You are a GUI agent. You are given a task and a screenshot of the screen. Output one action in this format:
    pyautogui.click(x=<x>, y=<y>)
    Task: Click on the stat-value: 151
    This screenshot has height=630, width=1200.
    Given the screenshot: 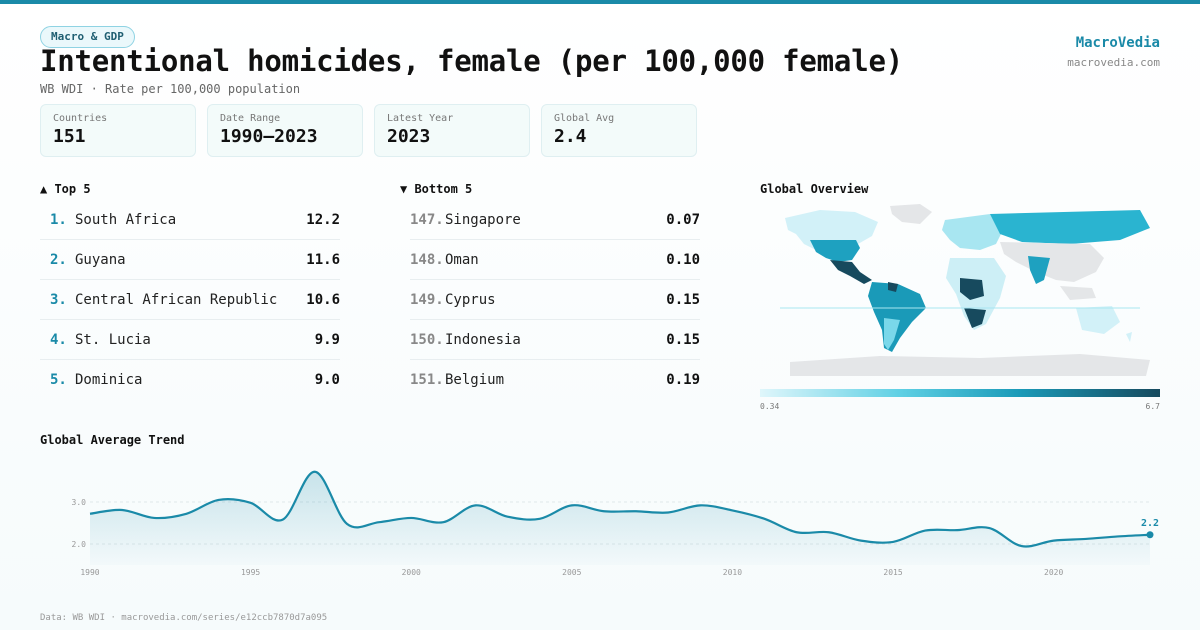 What is the action you would take?
    pyautogui.click(x=69, y=136)
    